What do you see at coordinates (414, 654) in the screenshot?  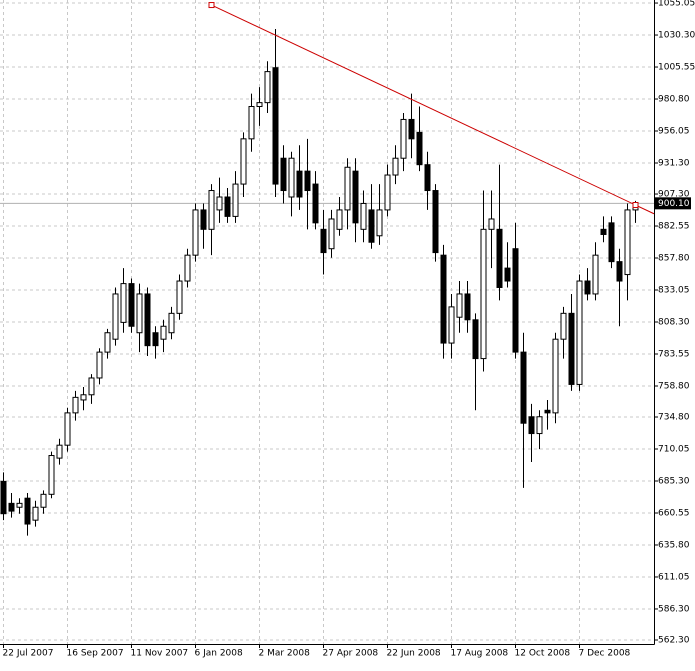 I see `x-tick-label: 22 Jun 2008` at bounding box center [414, 654].